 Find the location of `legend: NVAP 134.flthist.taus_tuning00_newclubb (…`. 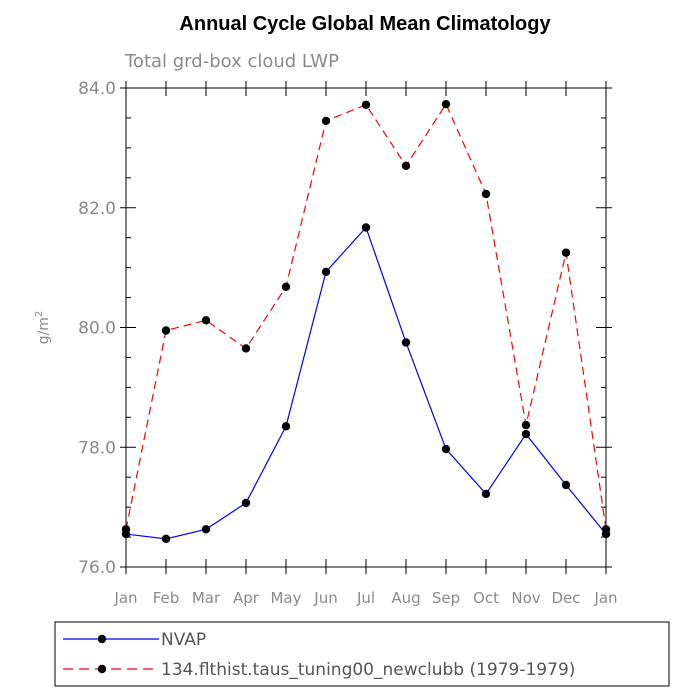

legend: NVAP 134.flthist.taus_tuning00_newclubb (… is located at coordinates (362, 654).